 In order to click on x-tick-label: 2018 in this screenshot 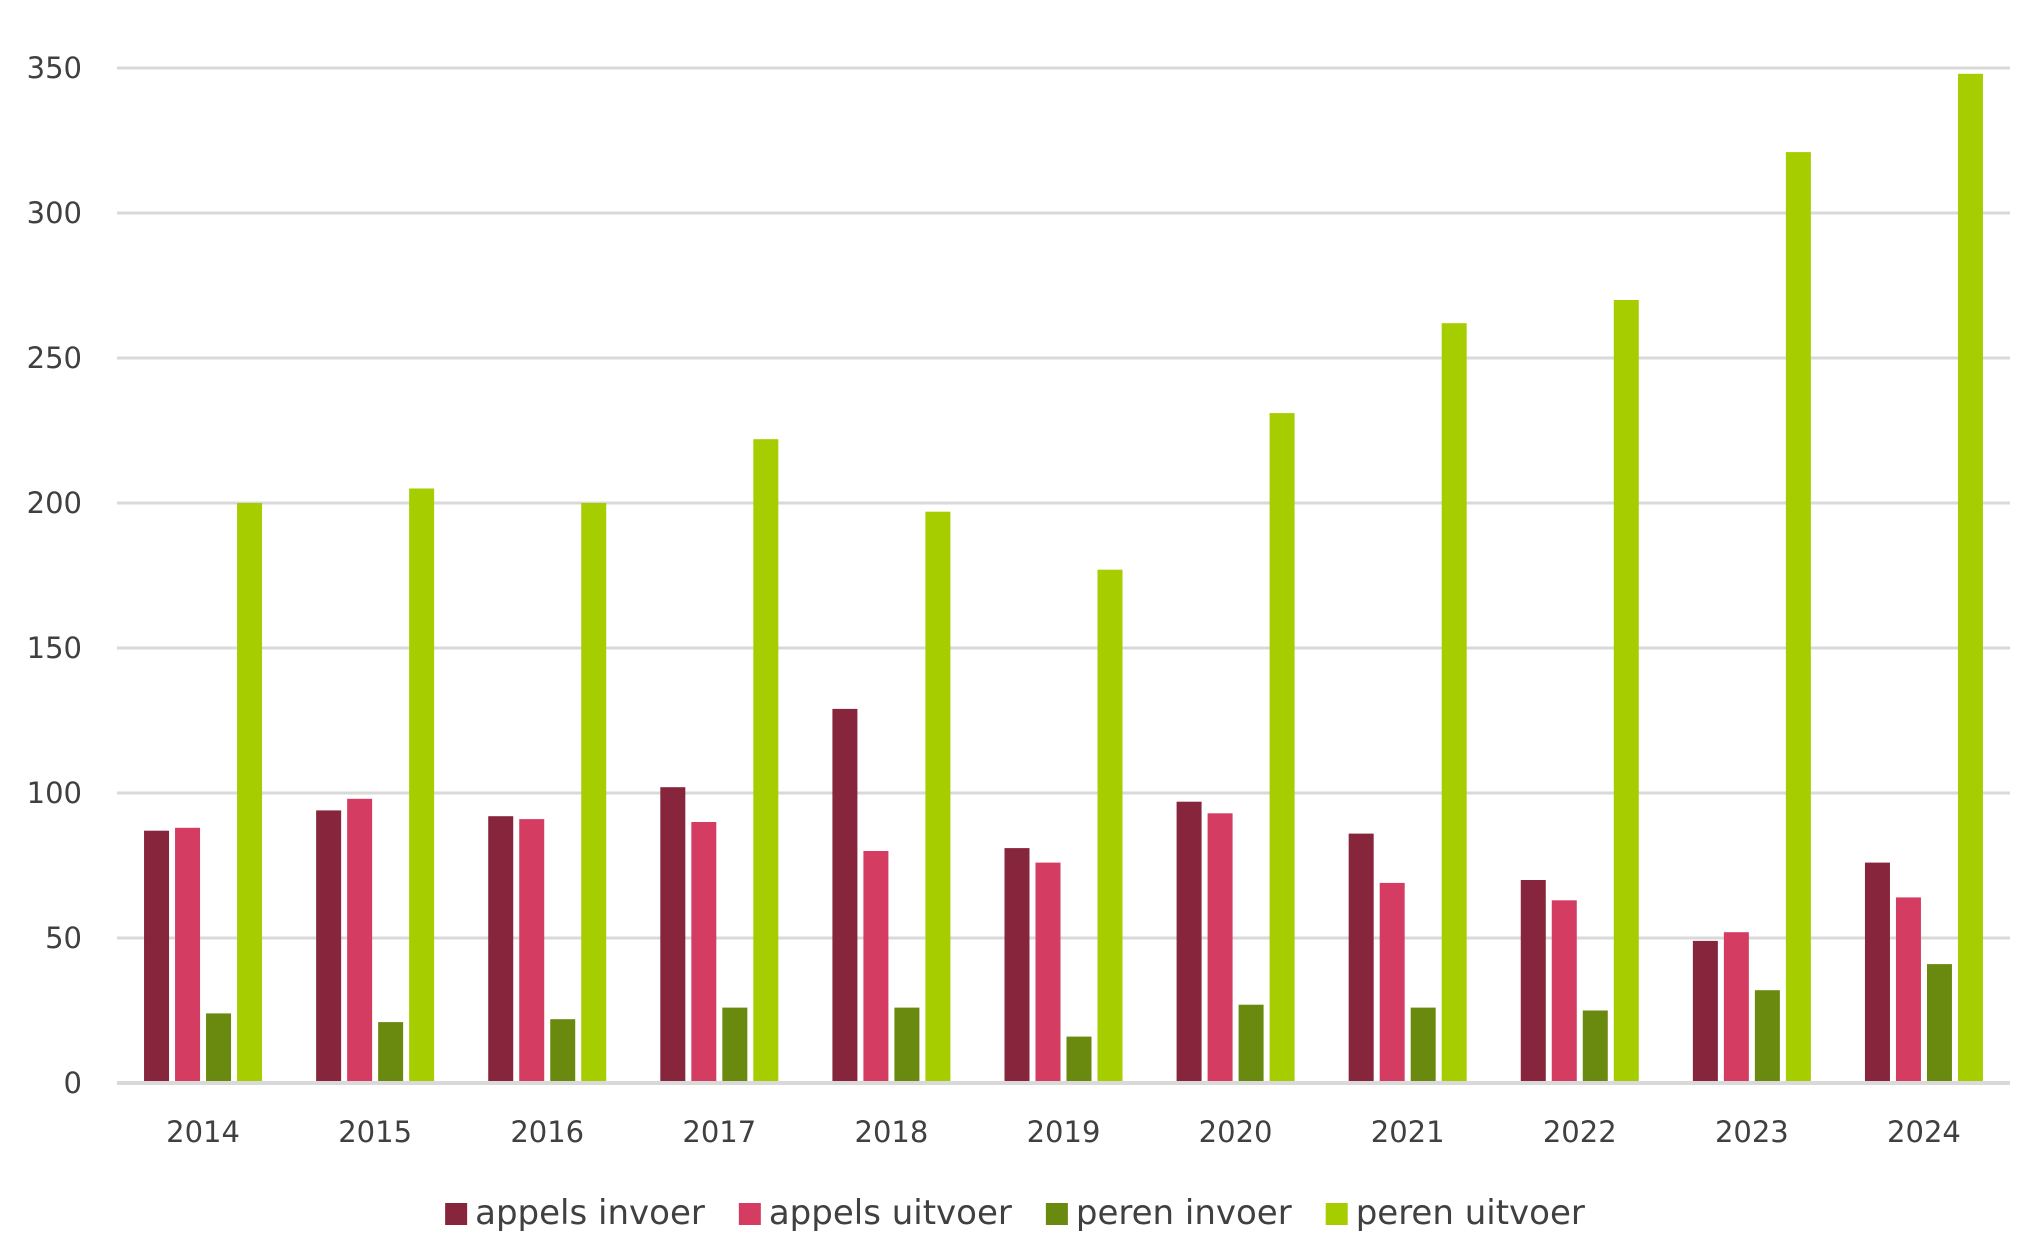, I will do `click(892, 1132)`.